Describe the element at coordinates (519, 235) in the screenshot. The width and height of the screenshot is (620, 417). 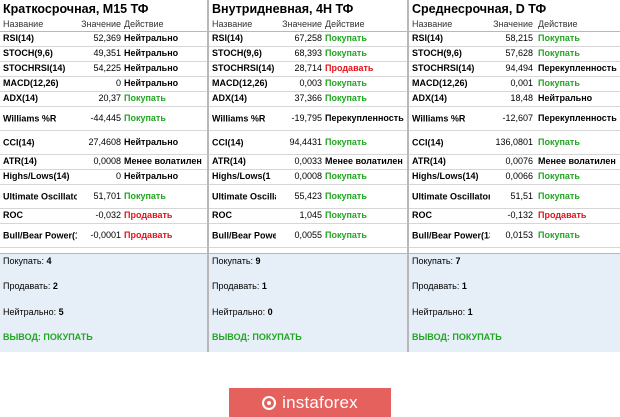
I see `indicator-value: 0,0153` at that location.